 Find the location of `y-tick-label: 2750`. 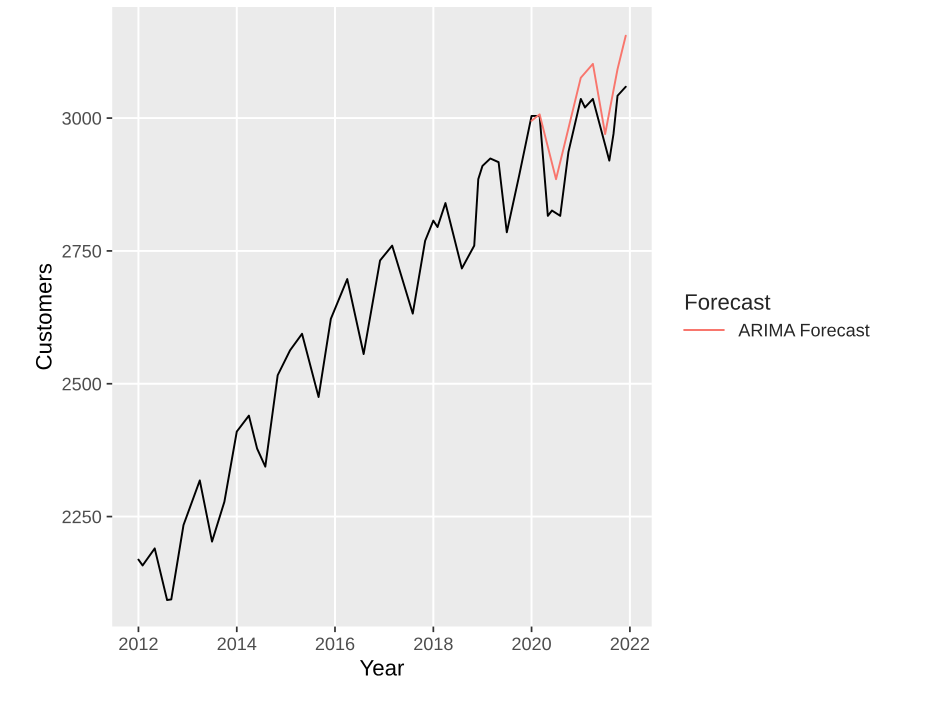

y-tick-label: 2750 is located at coordinates (82, 251).